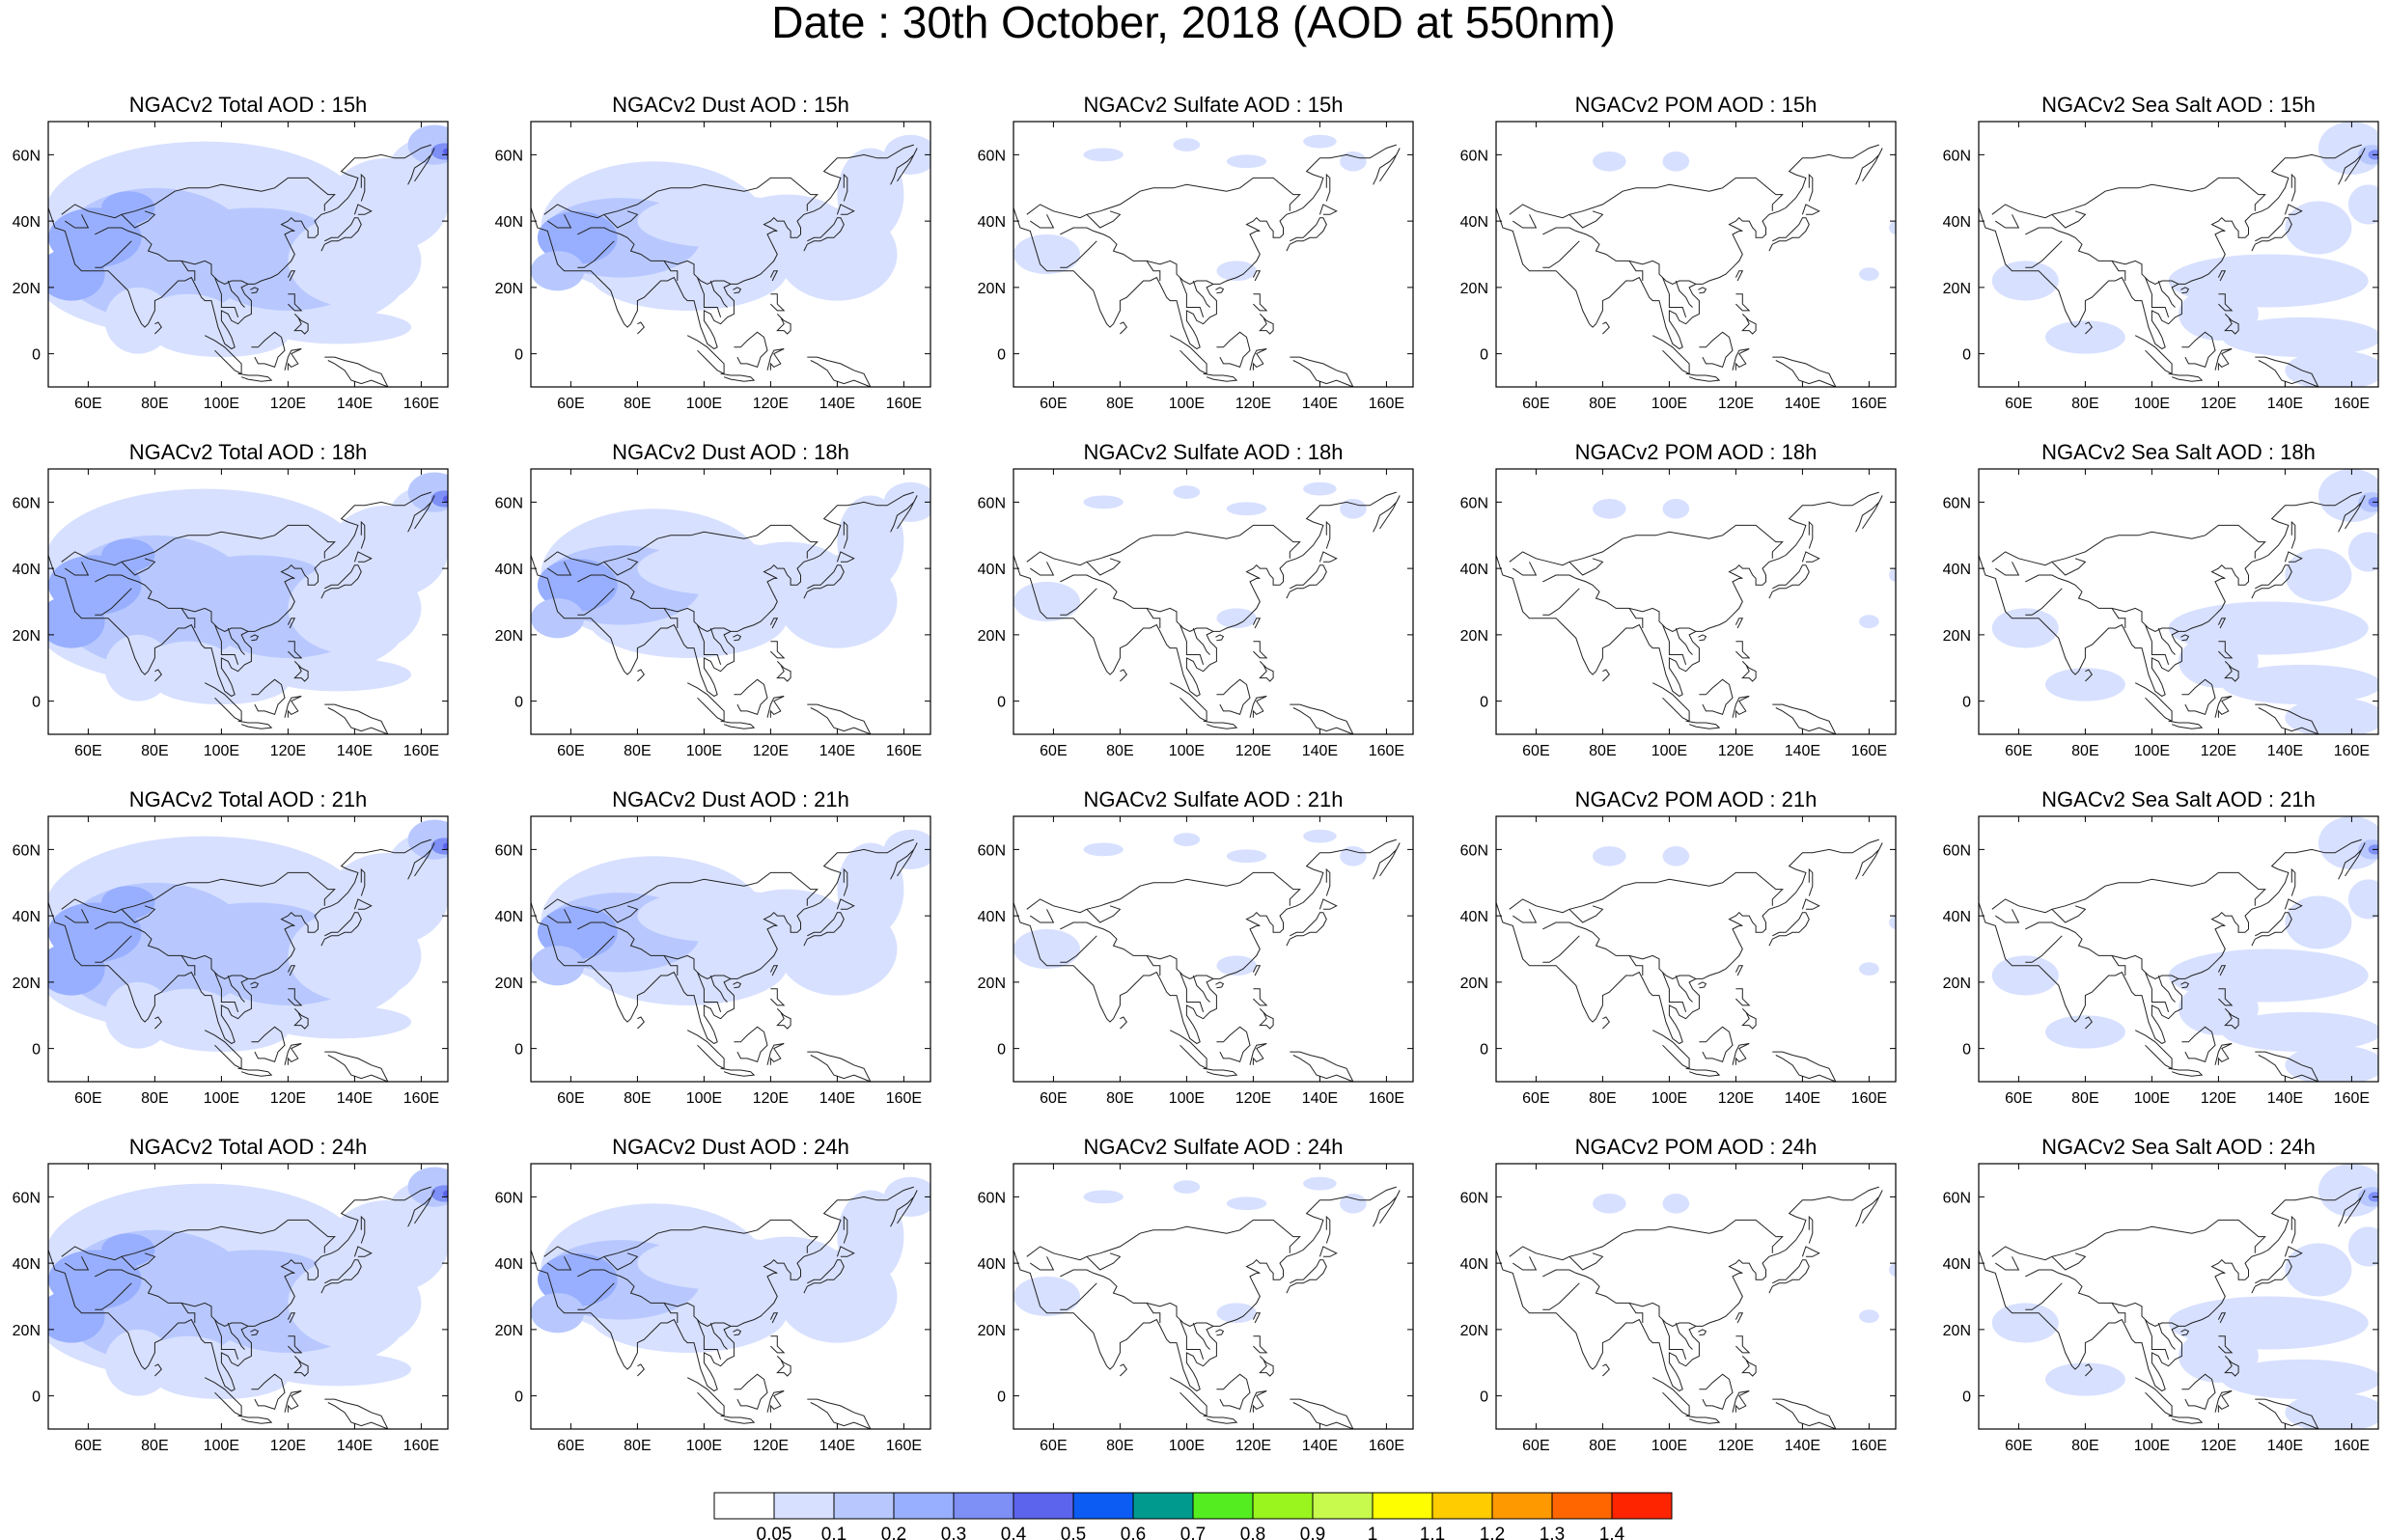  I want to click on panel-title: NGACv2 POM AOD : 24h, so click(1696, 1147).